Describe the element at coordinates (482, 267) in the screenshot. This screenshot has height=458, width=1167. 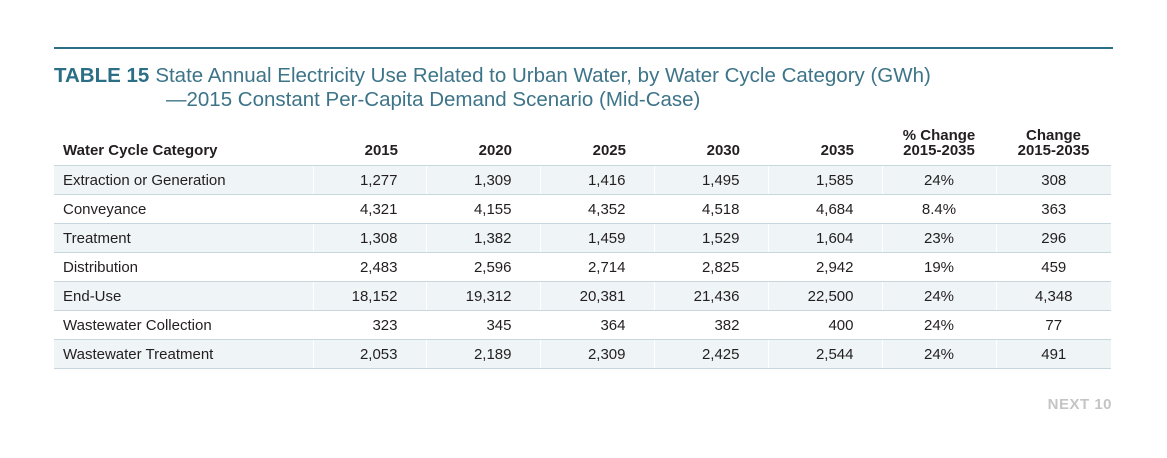
I see `cell-2020: 2,596` at that location.